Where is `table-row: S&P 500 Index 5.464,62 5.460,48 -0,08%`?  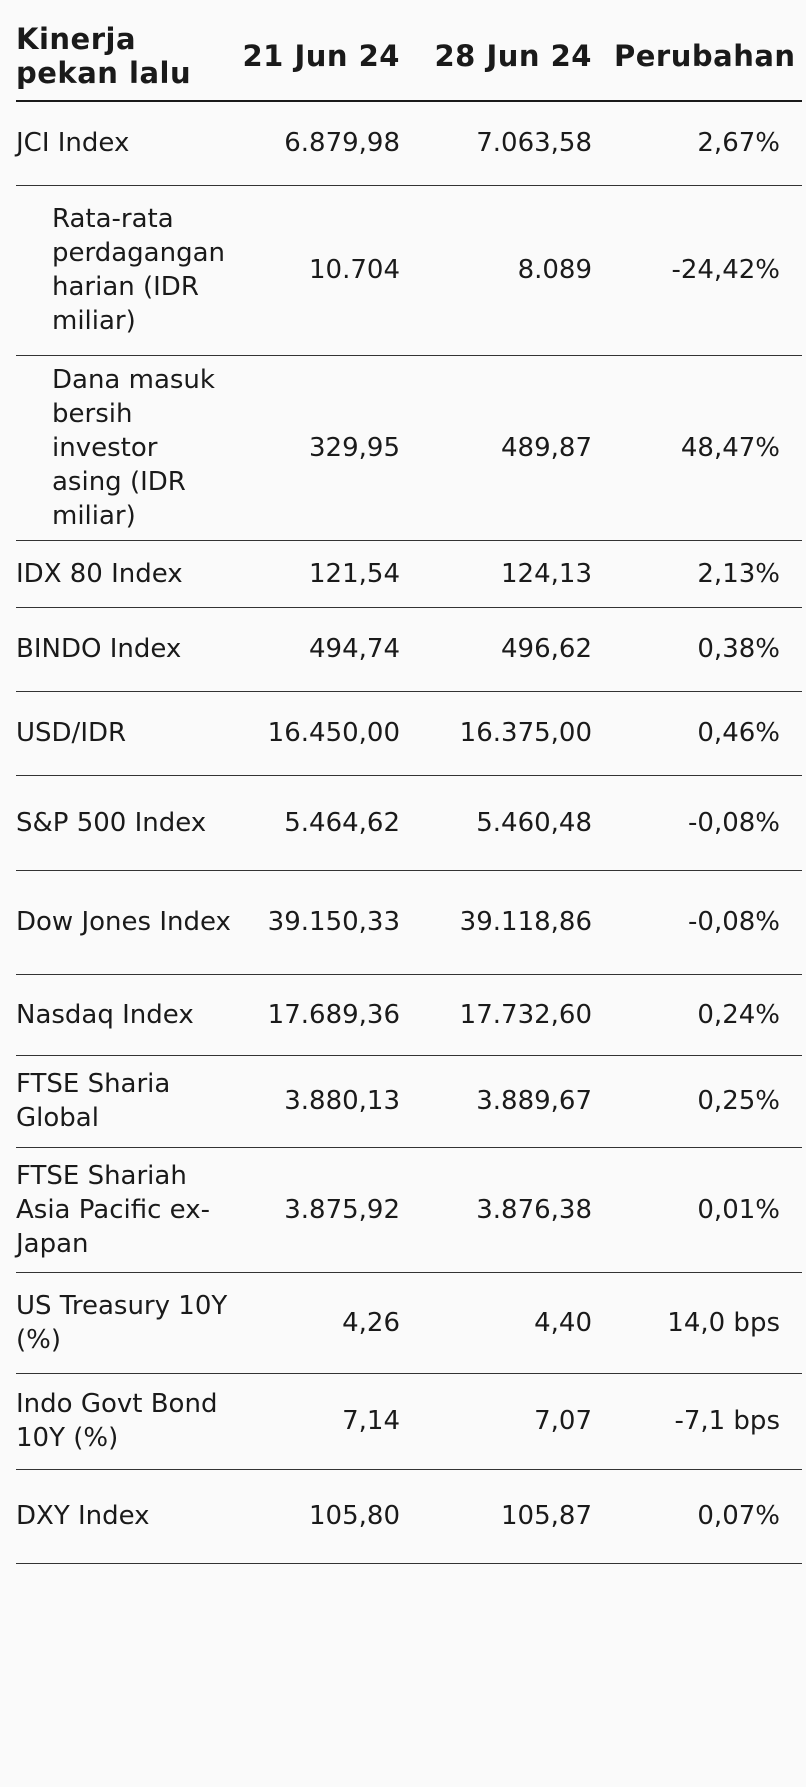 table-row: S&P 500 Index 5.464,62 5.460,48 -0,08% is located at coordinates (409, 823).